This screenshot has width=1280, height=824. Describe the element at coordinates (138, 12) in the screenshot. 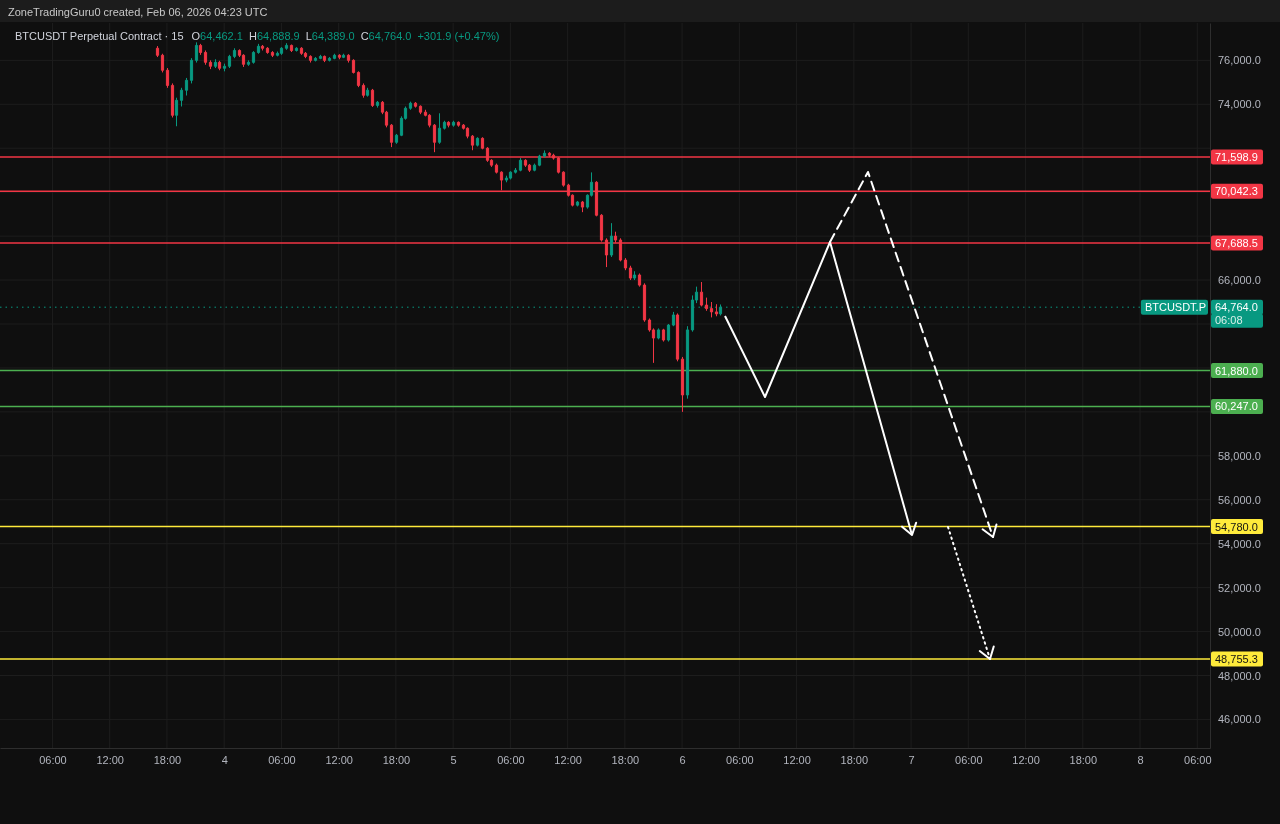

I see `text: ZoneTradingGuru0 created, Feb 06, 2026 04:23 UTC` at that location.